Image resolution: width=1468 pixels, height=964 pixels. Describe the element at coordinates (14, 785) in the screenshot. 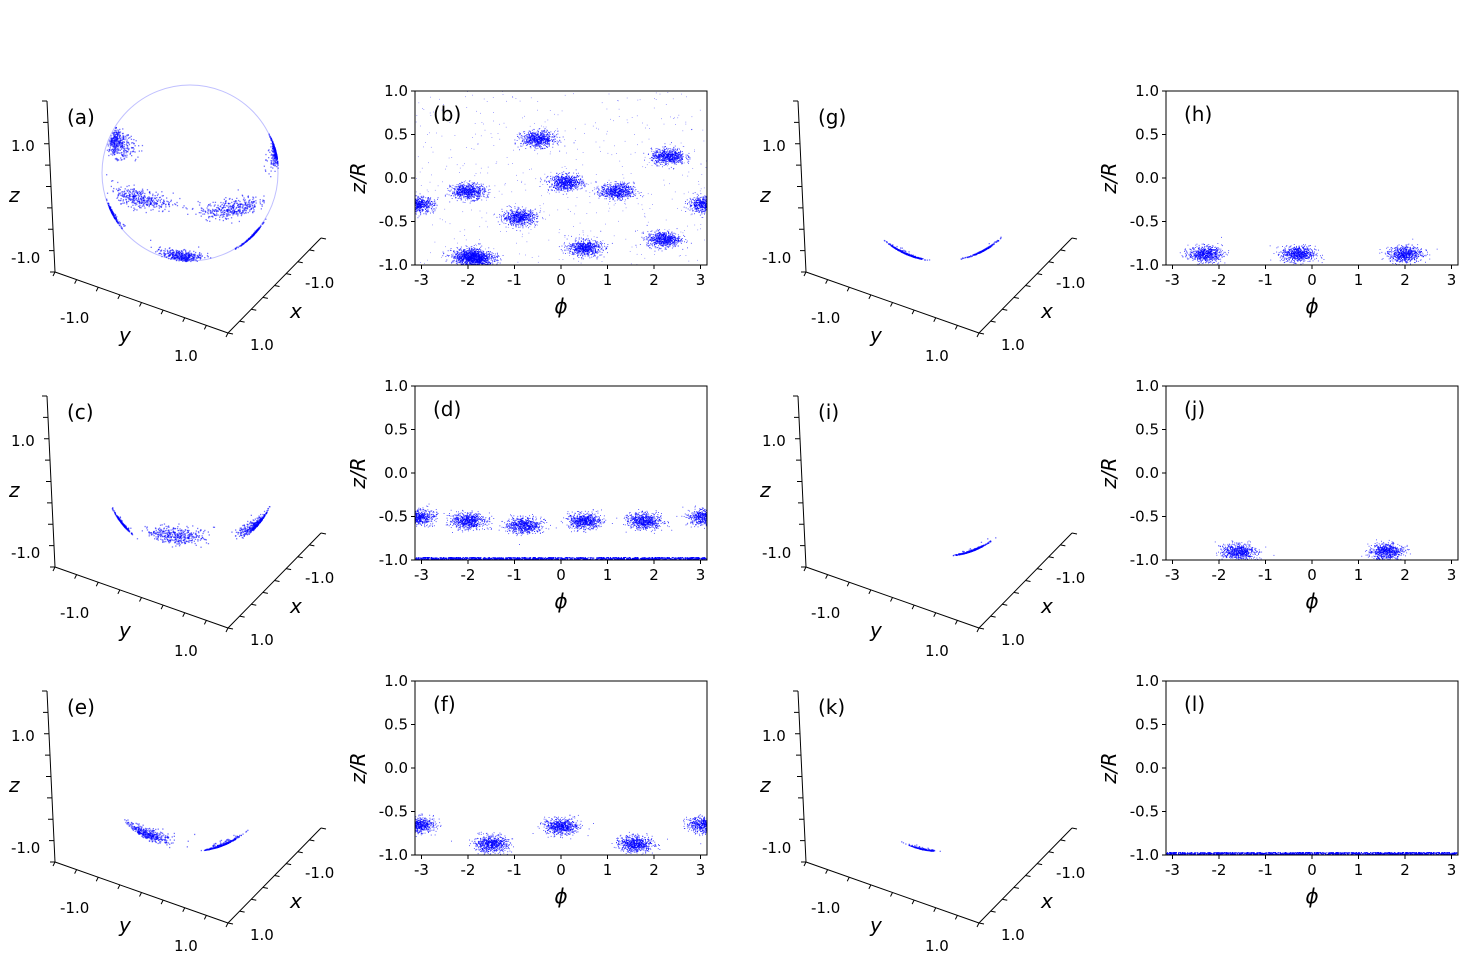

I see `z-axis-label: z` at that location.